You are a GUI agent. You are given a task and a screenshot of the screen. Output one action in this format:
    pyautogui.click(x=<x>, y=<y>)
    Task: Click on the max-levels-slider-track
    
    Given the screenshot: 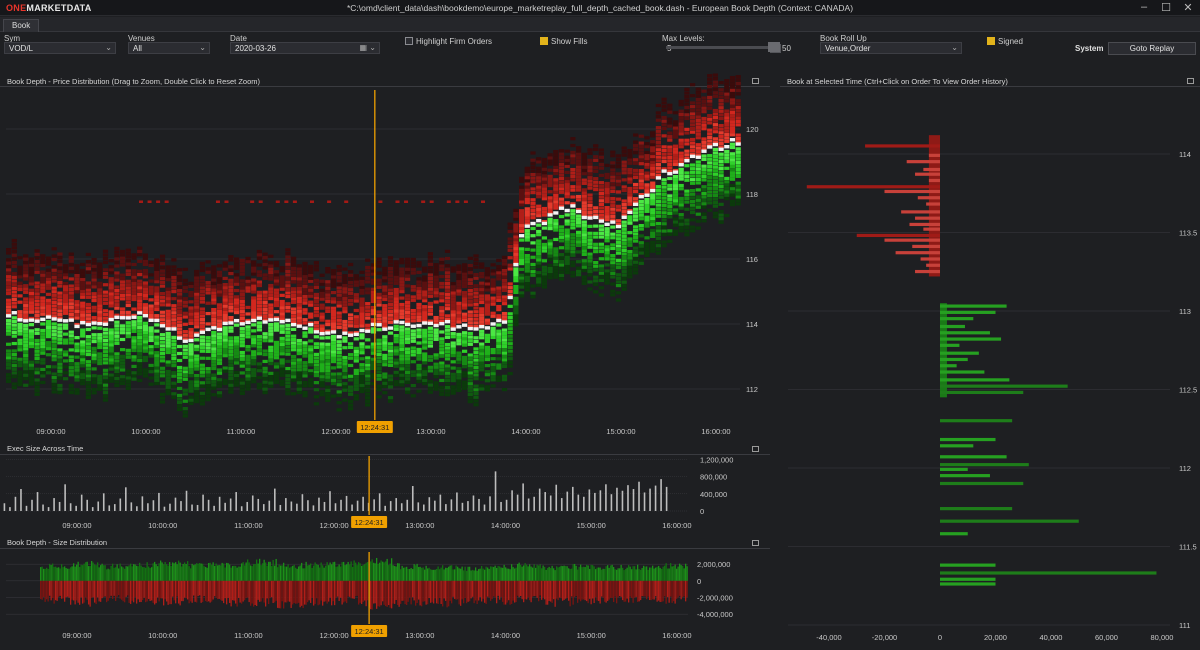 What is the action you would take?
    pyautogui.click(x=720, y=47)
    